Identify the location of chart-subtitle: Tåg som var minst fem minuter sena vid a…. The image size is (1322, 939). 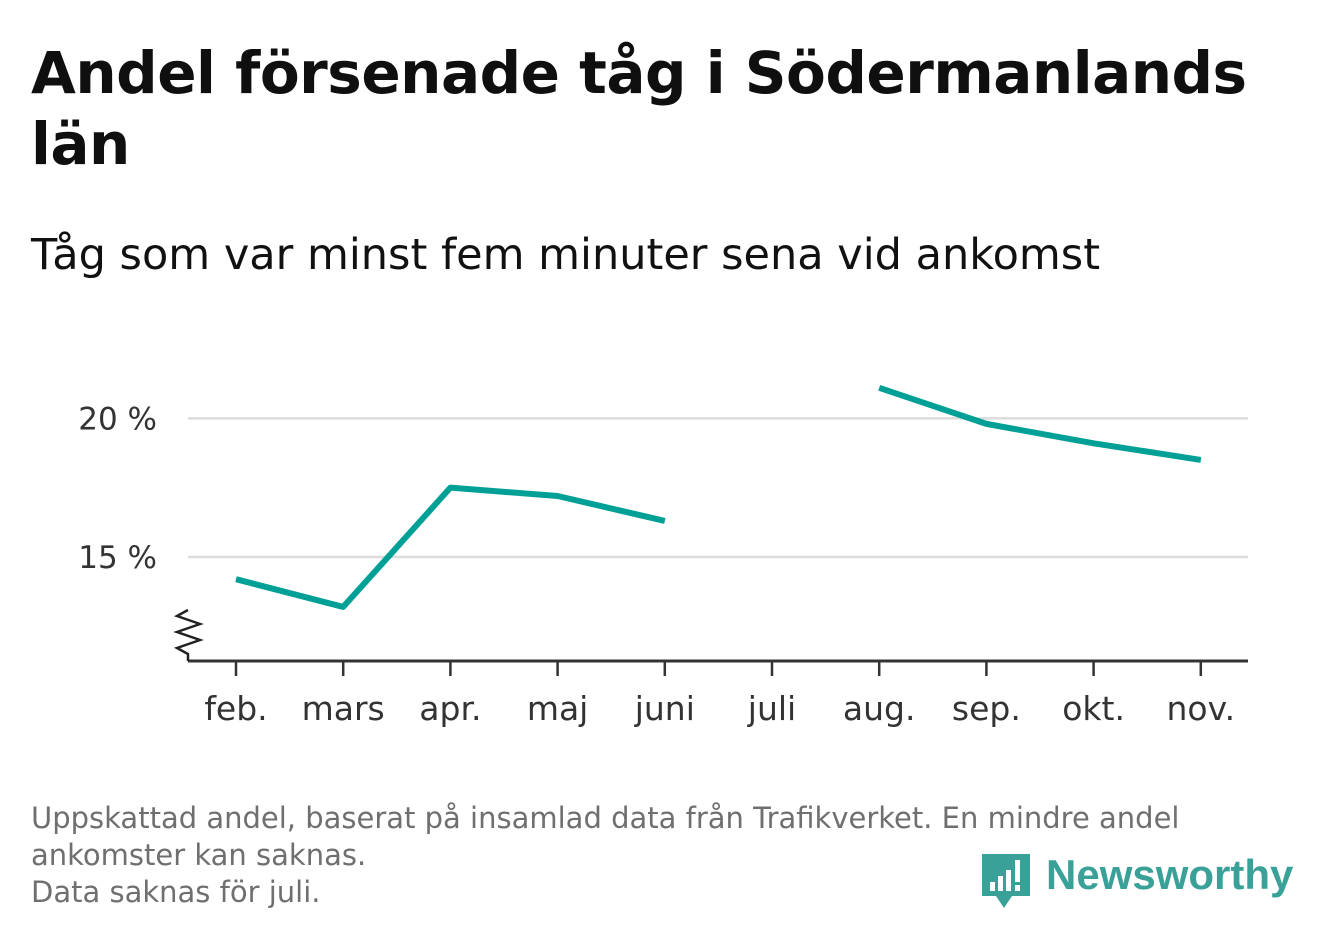
(566, 255).